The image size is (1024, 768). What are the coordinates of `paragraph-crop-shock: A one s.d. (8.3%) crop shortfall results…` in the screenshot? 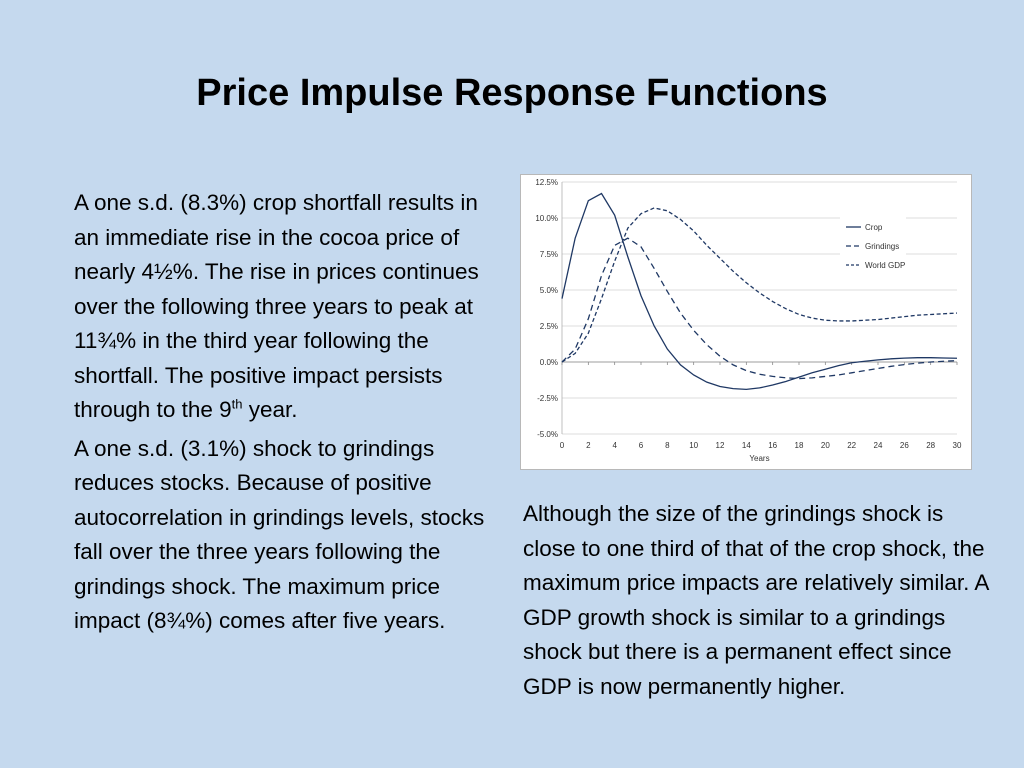 It's located at (289, 307).